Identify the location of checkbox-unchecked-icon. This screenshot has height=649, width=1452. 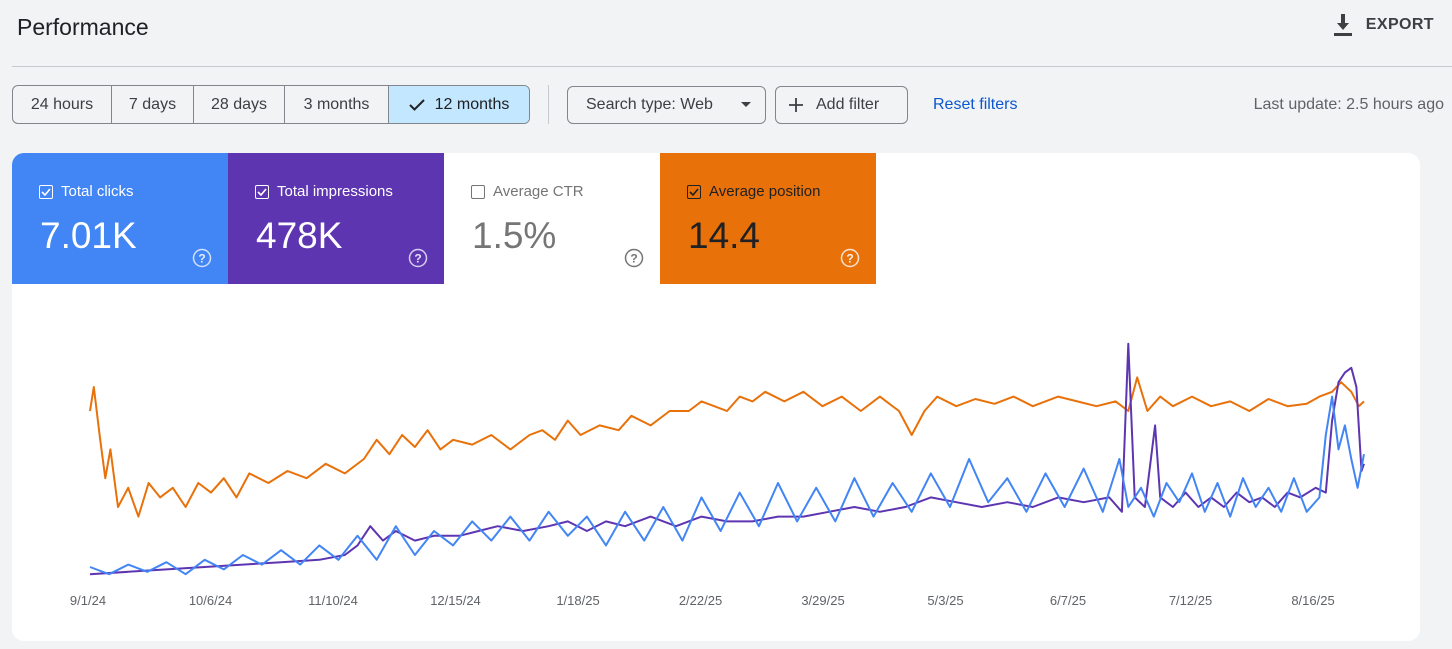
(478, 191).